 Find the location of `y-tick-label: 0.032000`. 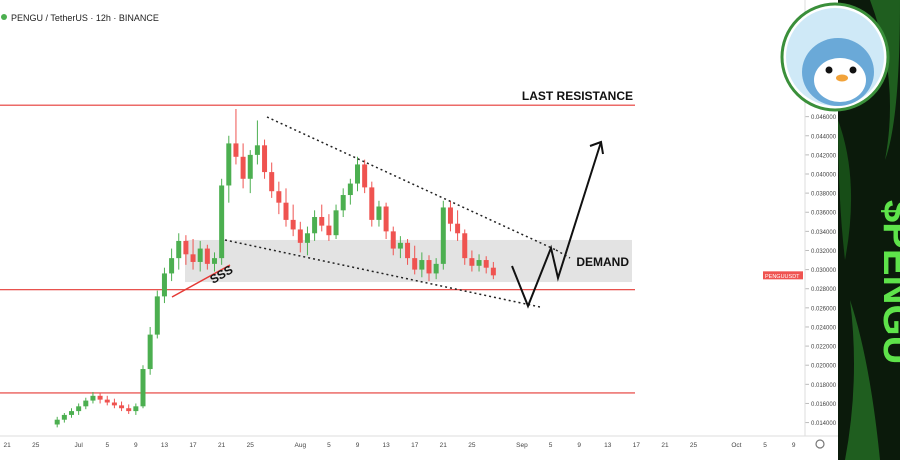

y-tick-label: 0.032000 is located at coordinates (824, 252).